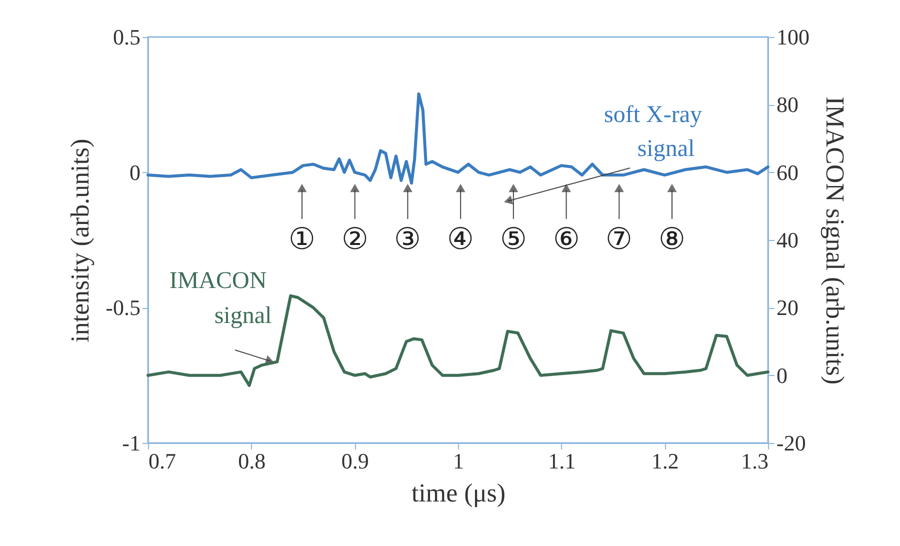  What do you see at coordinates (355, 461) in the screenshot?
I see `x-tick-label: 0.9` at bounding box center [355, 461].